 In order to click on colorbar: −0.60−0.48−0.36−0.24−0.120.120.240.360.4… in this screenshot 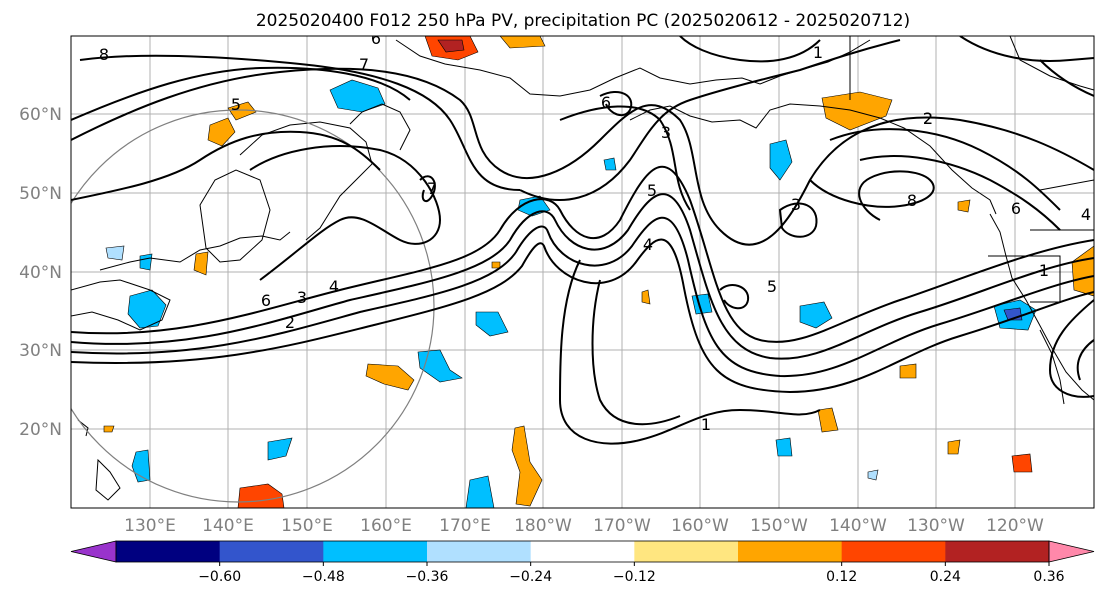, I will do `click(582, 562)`.